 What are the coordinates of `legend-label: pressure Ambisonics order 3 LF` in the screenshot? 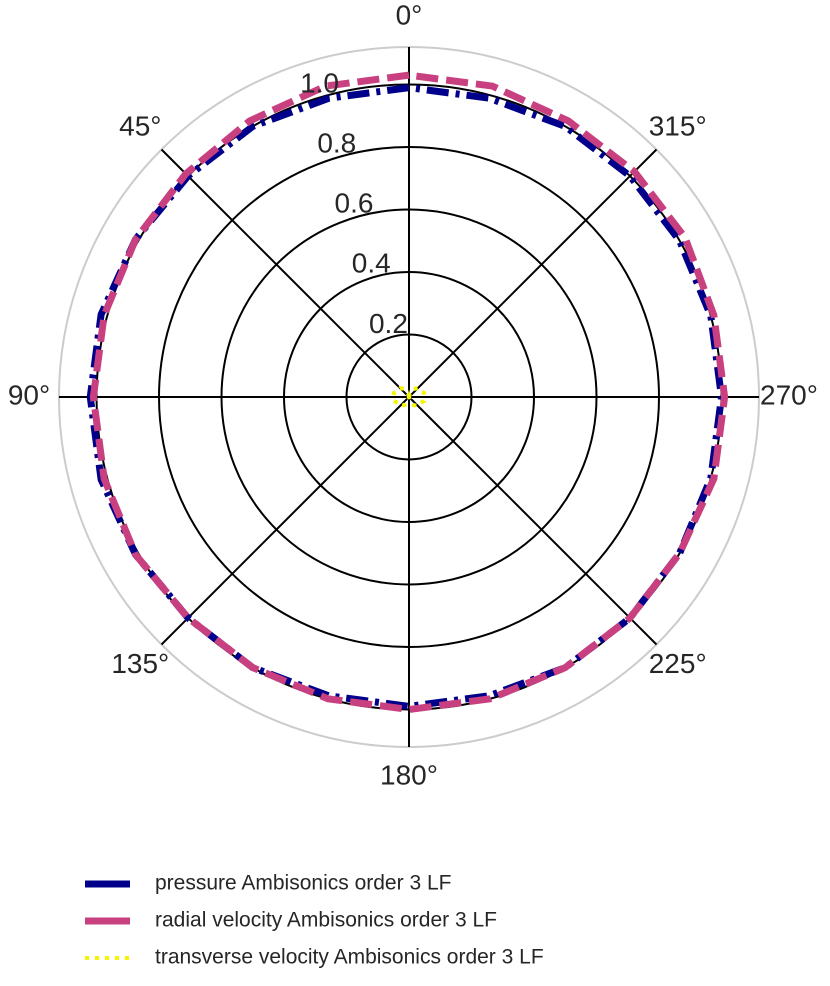 It's located at (303, 883).